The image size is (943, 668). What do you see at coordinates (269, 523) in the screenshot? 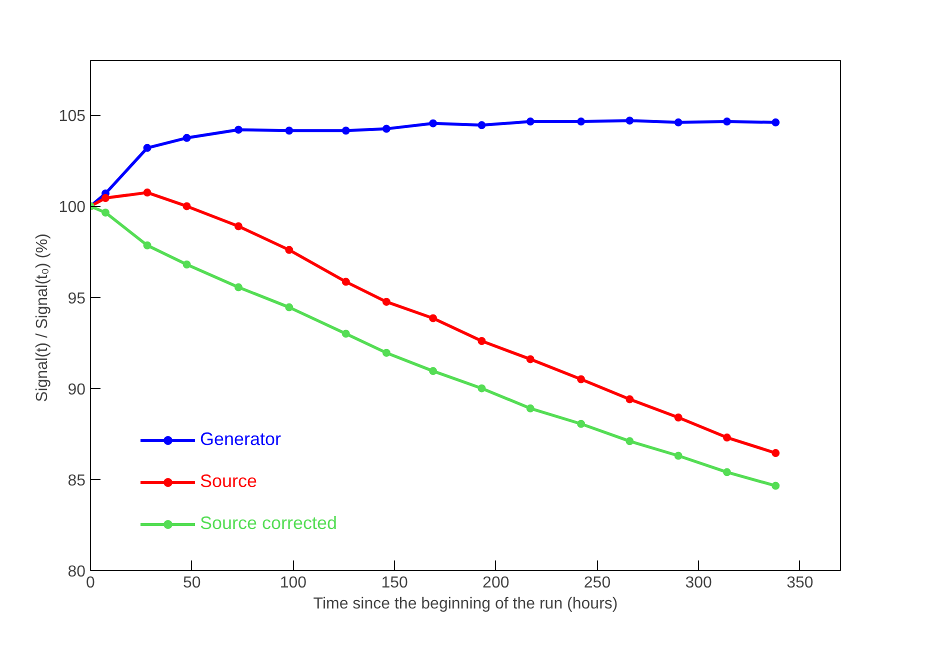
I see `legend-label: Source corrected` at bounding box center [269, 523].